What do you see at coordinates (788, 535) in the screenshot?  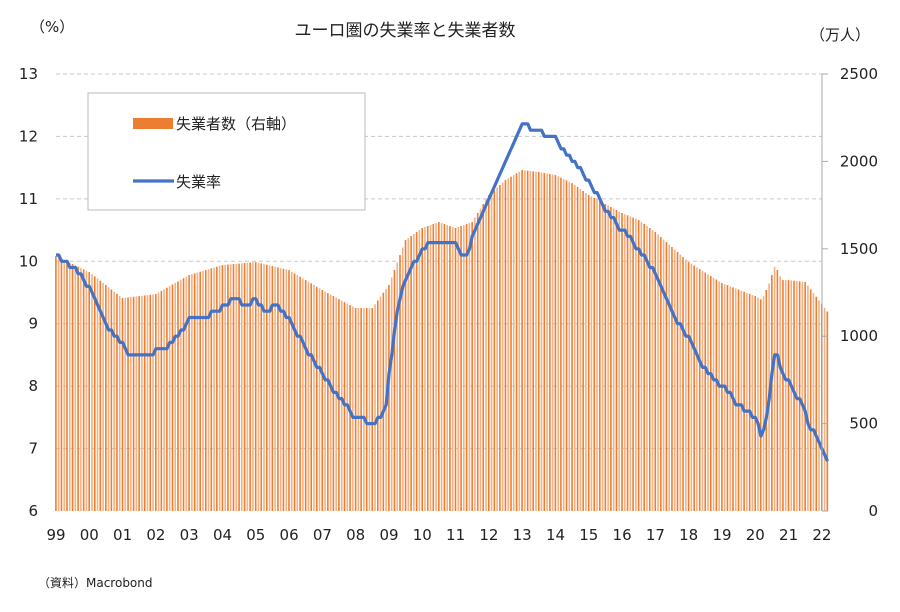 I see `x-tick-label: 21` at bounding box center [788, 535].